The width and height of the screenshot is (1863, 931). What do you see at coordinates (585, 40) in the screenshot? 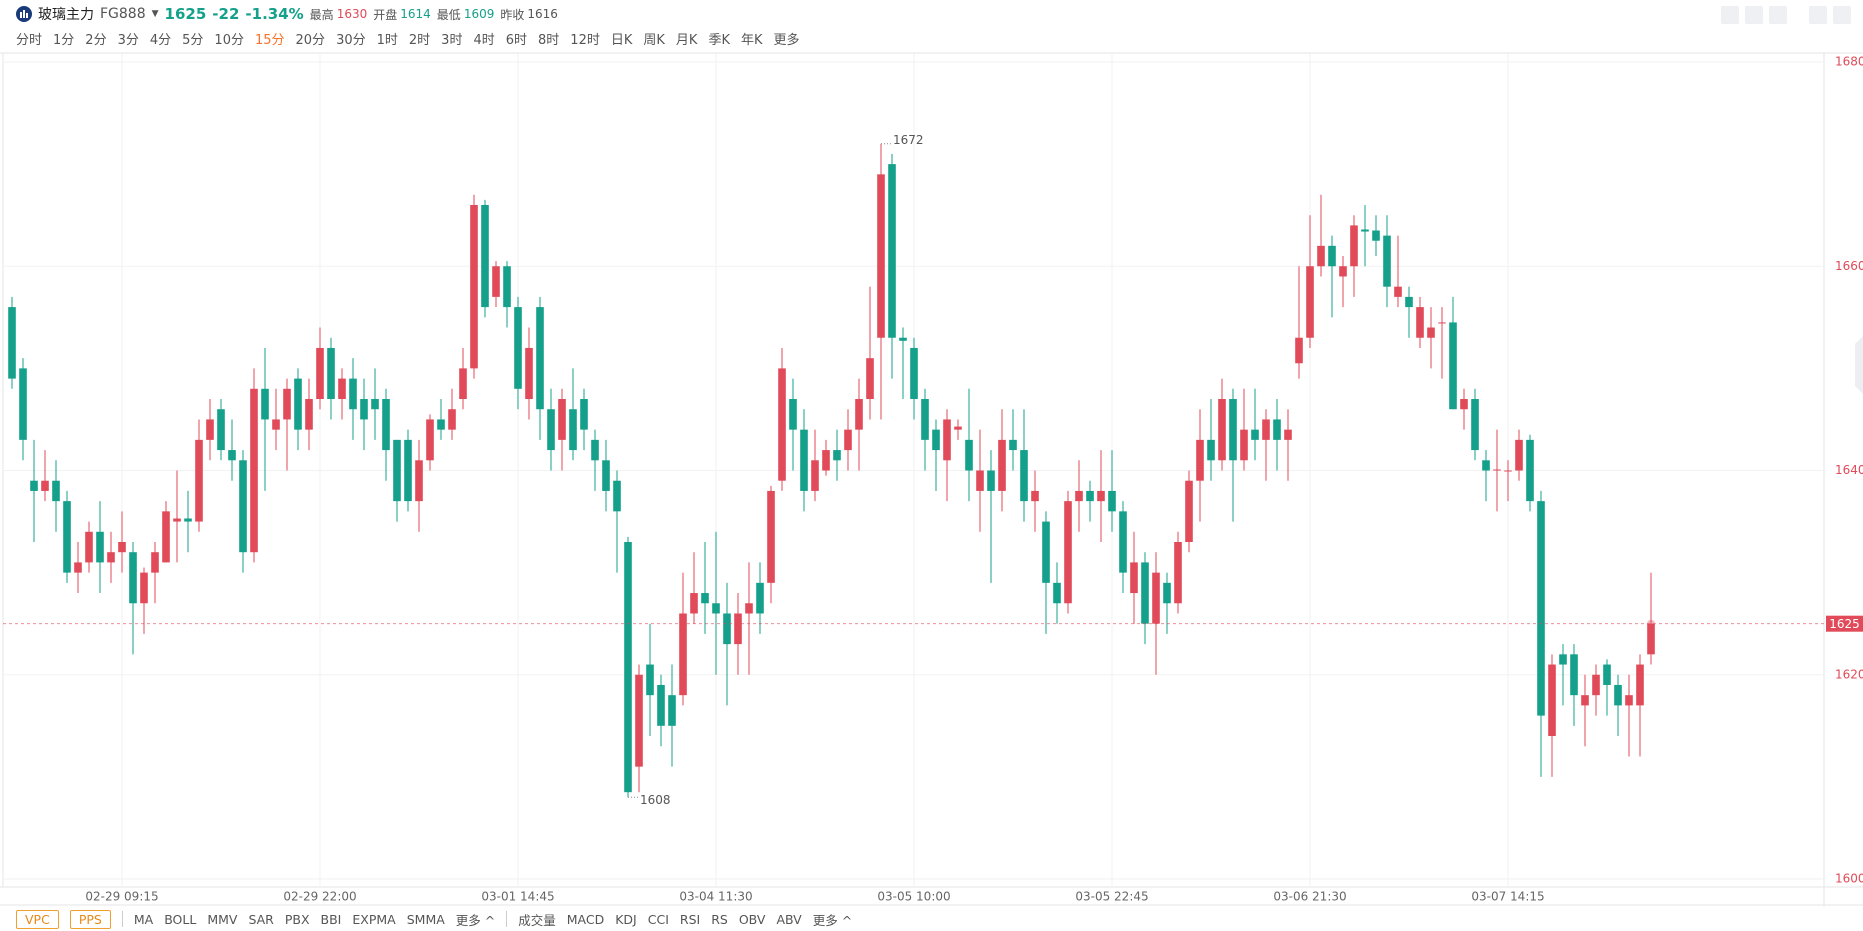
I see `timeframe: 12时` at bounding box center [585, 40].